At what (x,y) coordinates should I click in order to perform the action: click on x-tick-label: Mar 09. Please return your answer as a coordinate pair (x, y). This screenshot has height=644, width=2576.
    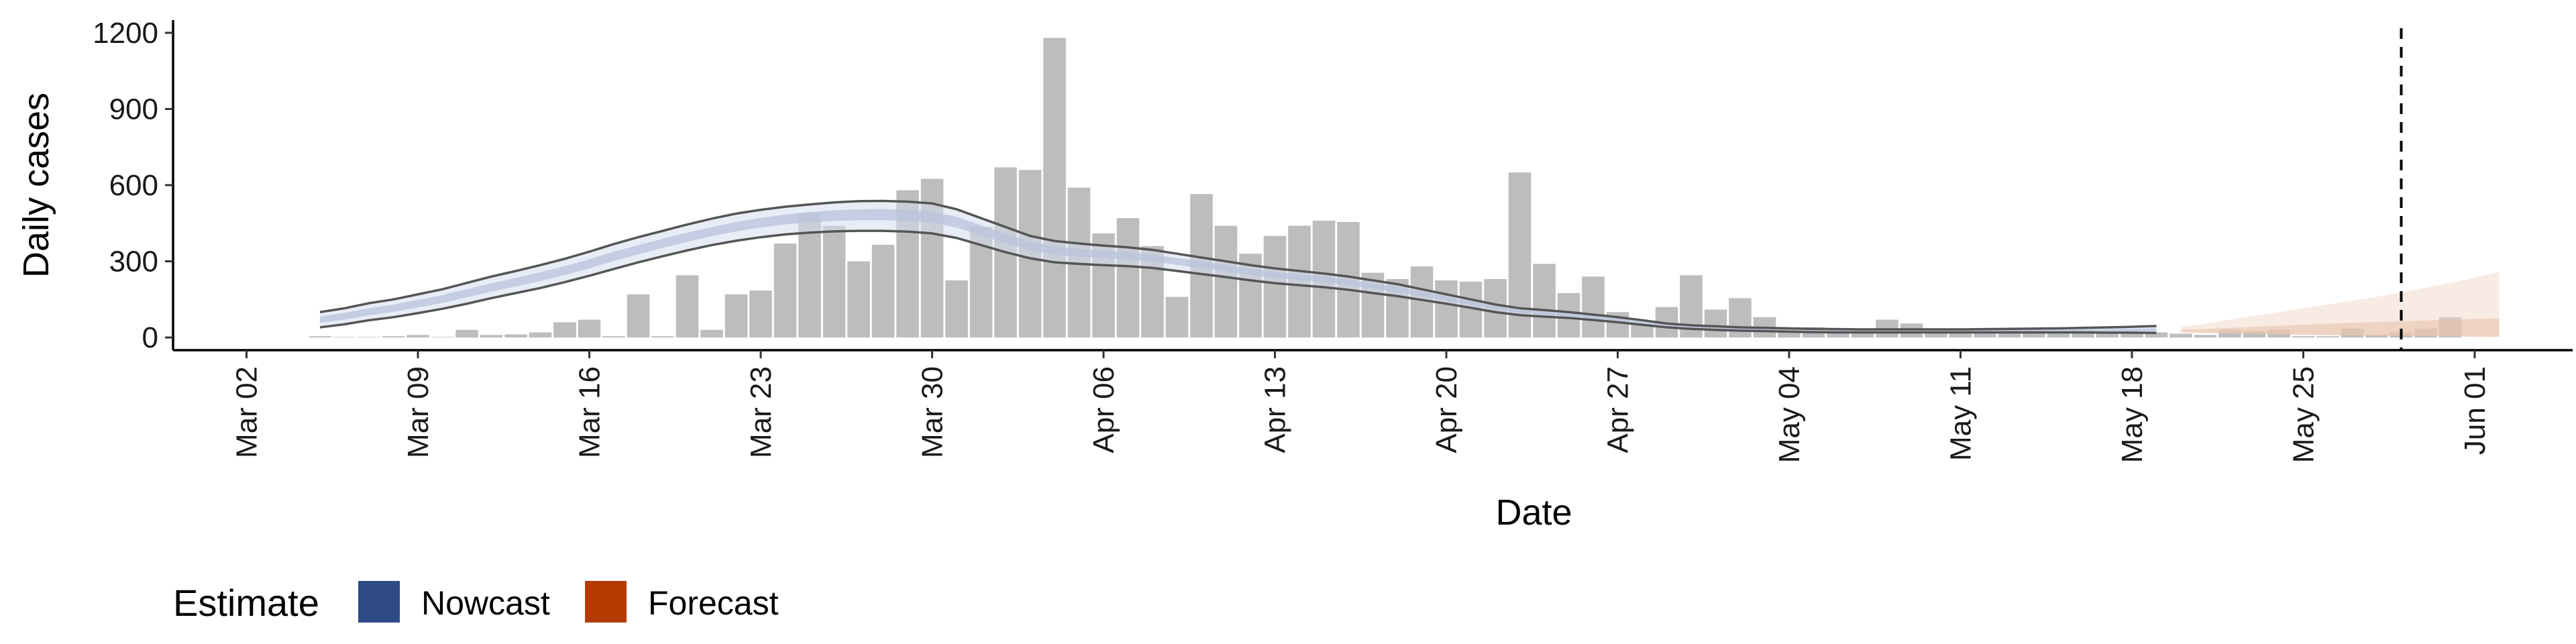
    Looking at the image, I should click on (418, 412).